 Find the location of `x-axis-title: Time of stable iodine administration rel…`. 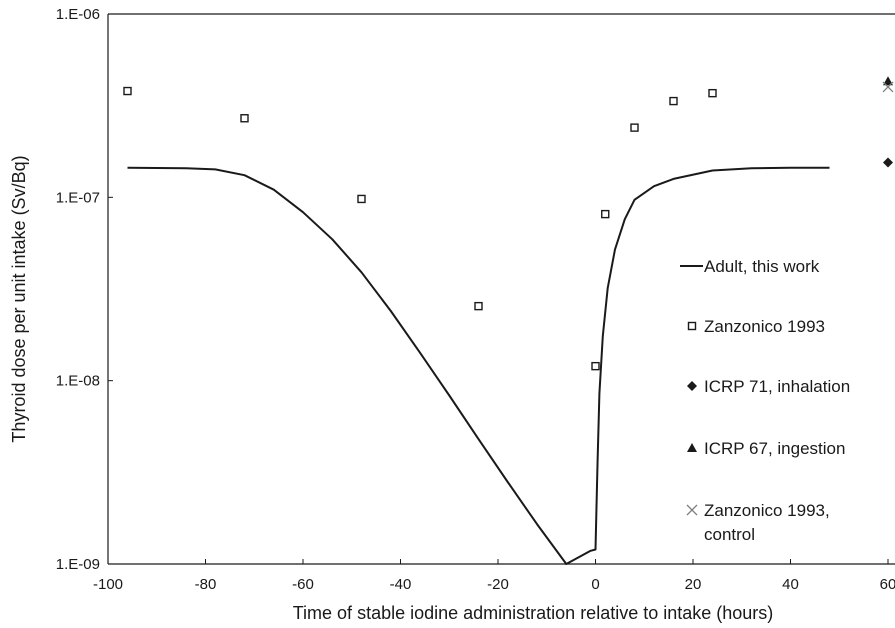

x-axis-title: Time of stable iodine administration rel… is located at coordinates (533, 613).